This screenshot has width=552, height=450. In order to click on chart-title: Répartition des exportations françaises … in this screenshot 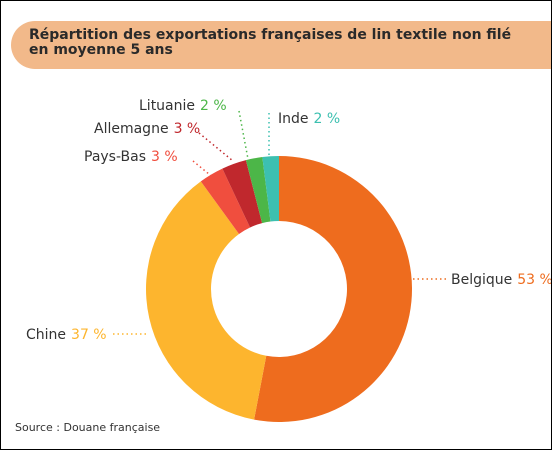, I will do `click(272, 42)`.